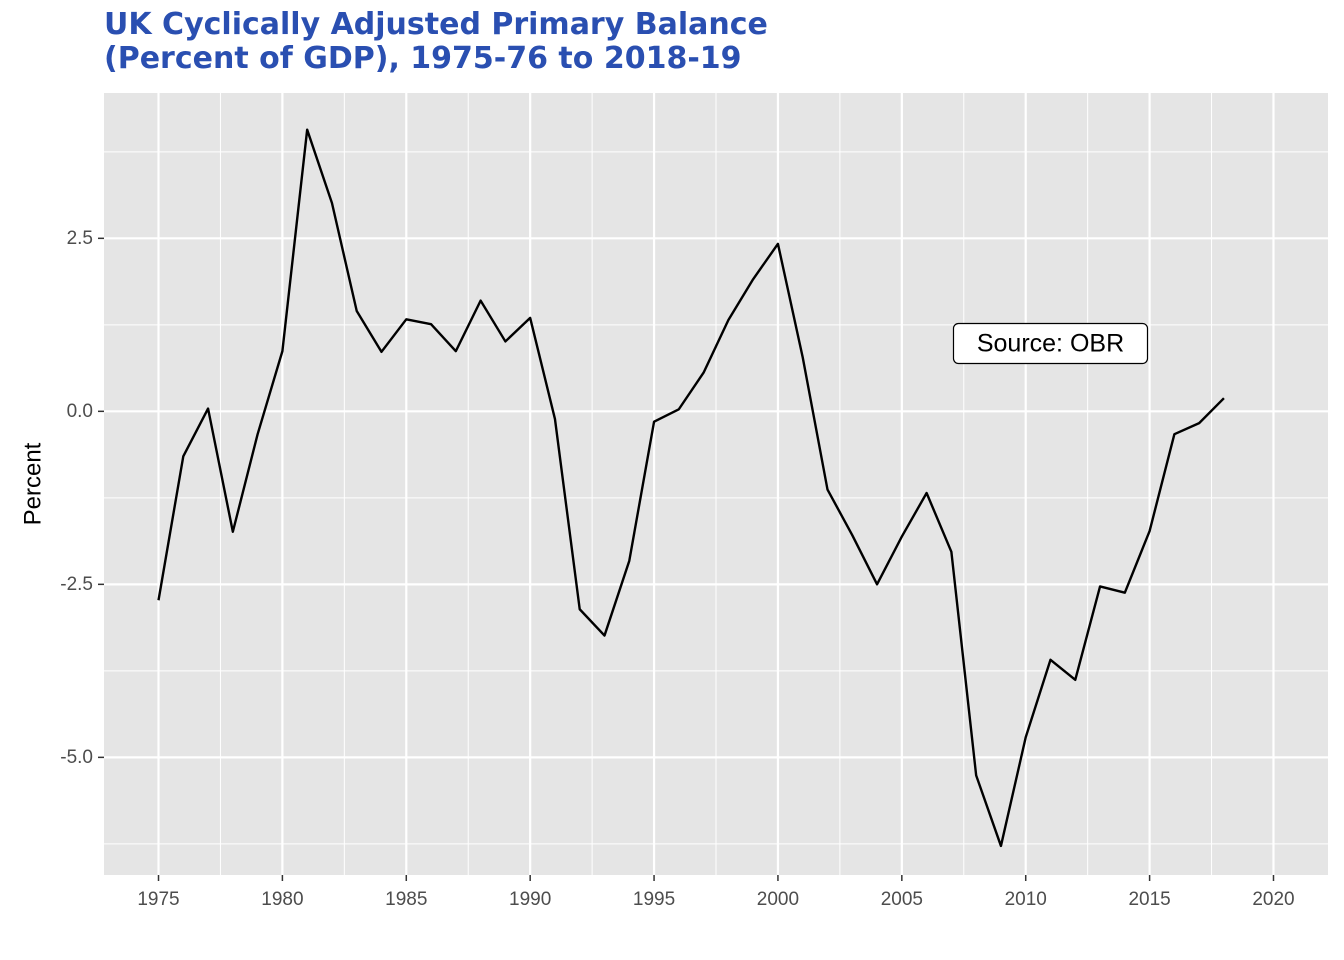  I want to click on y-tick-label: 2.5, so click(80, 238).